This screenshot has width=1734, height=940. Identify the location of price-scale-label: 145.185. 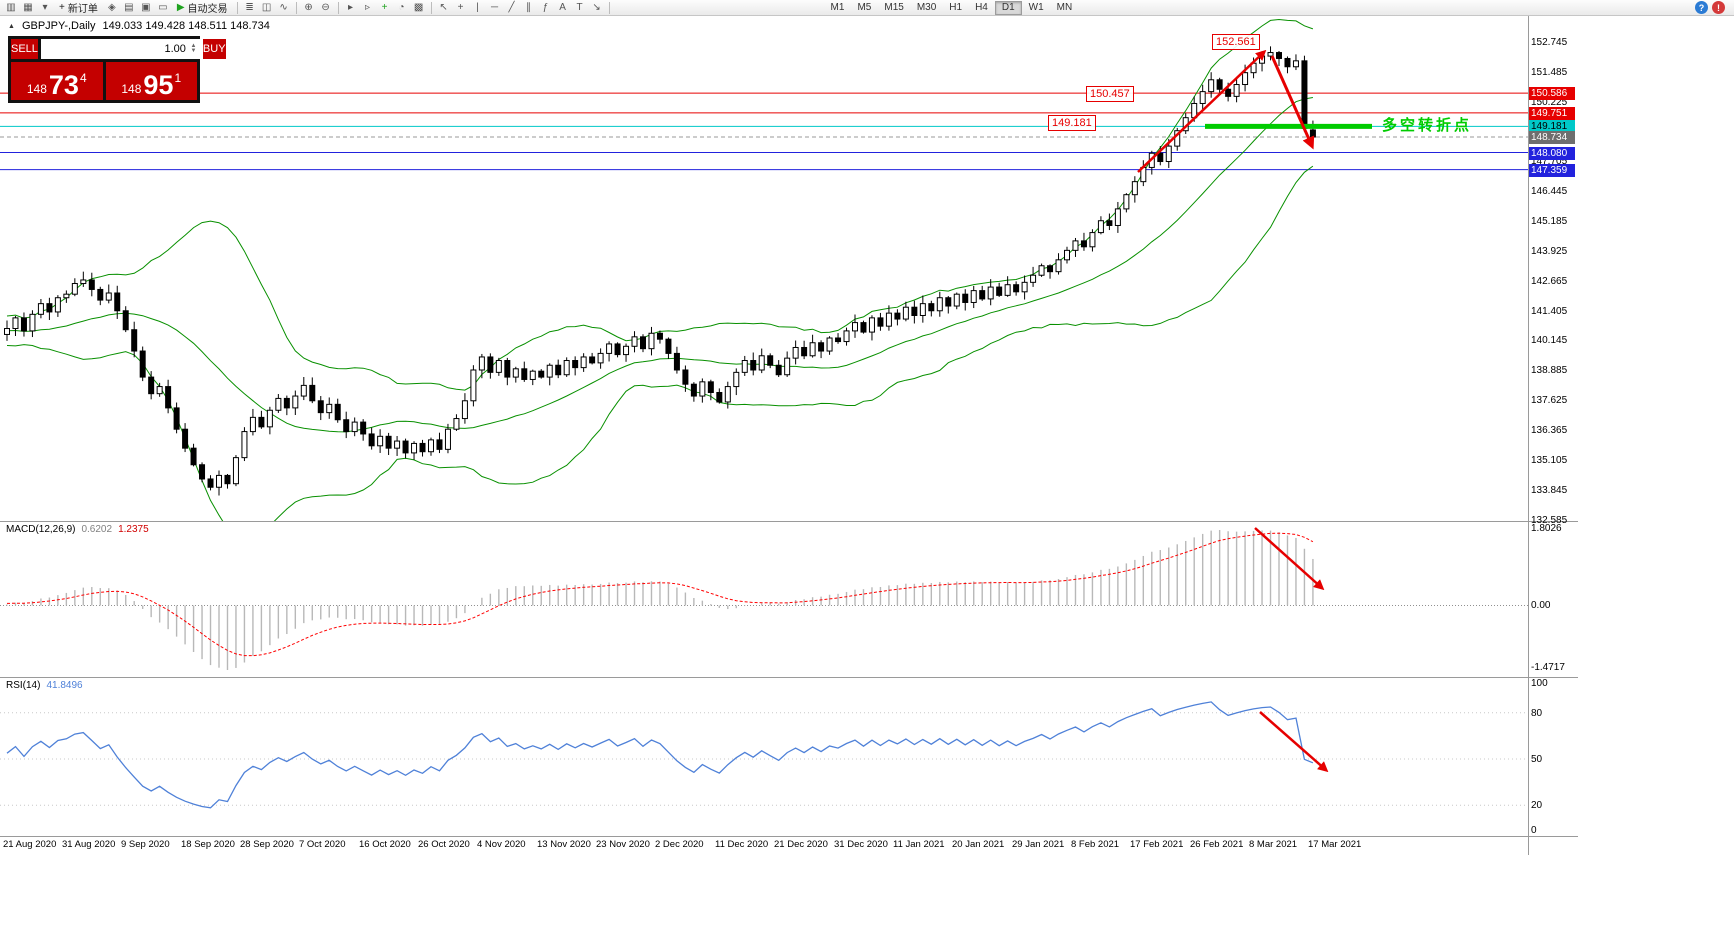
(1549, 221).